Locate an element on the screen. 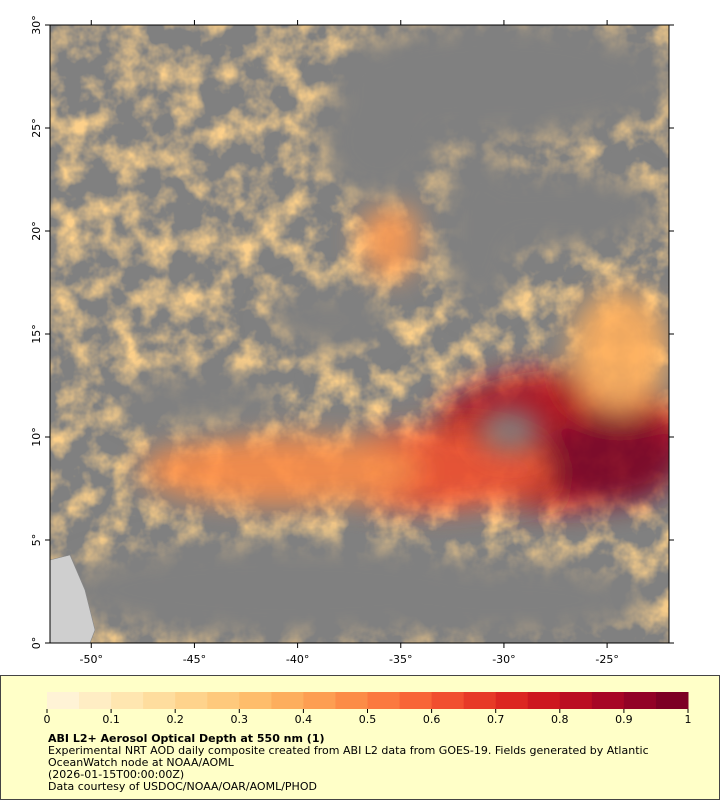  x-tick-label: -40° is located at coordinates (297, 659).